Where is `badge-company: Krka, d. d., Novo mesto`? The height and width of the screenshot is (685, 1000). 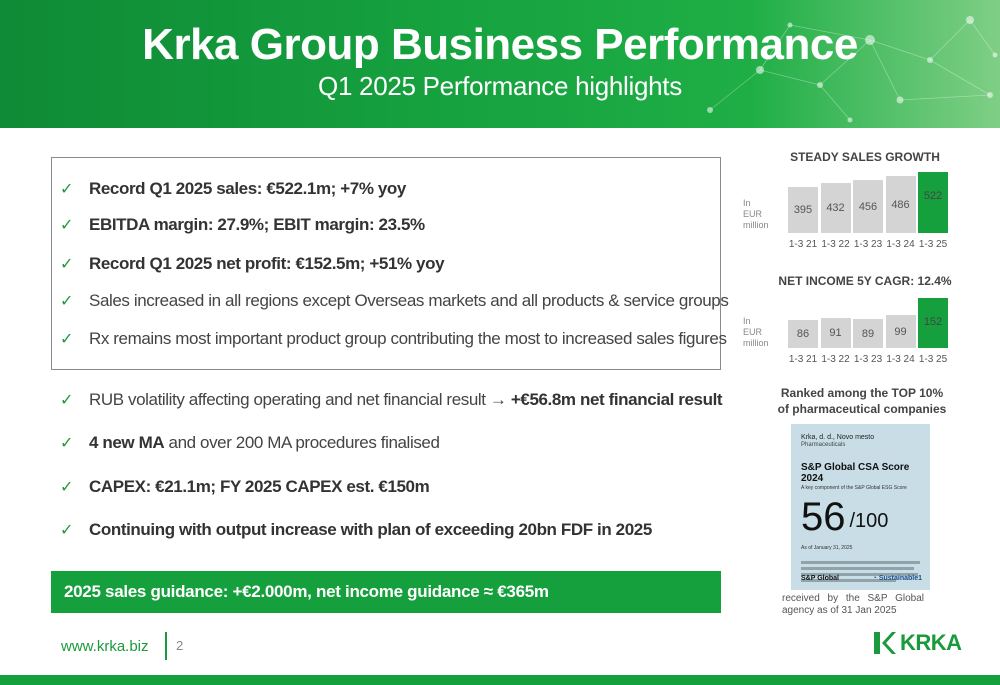
badge-company: Krka, d. d., Novo mesto is located at coordinates (838, 437).